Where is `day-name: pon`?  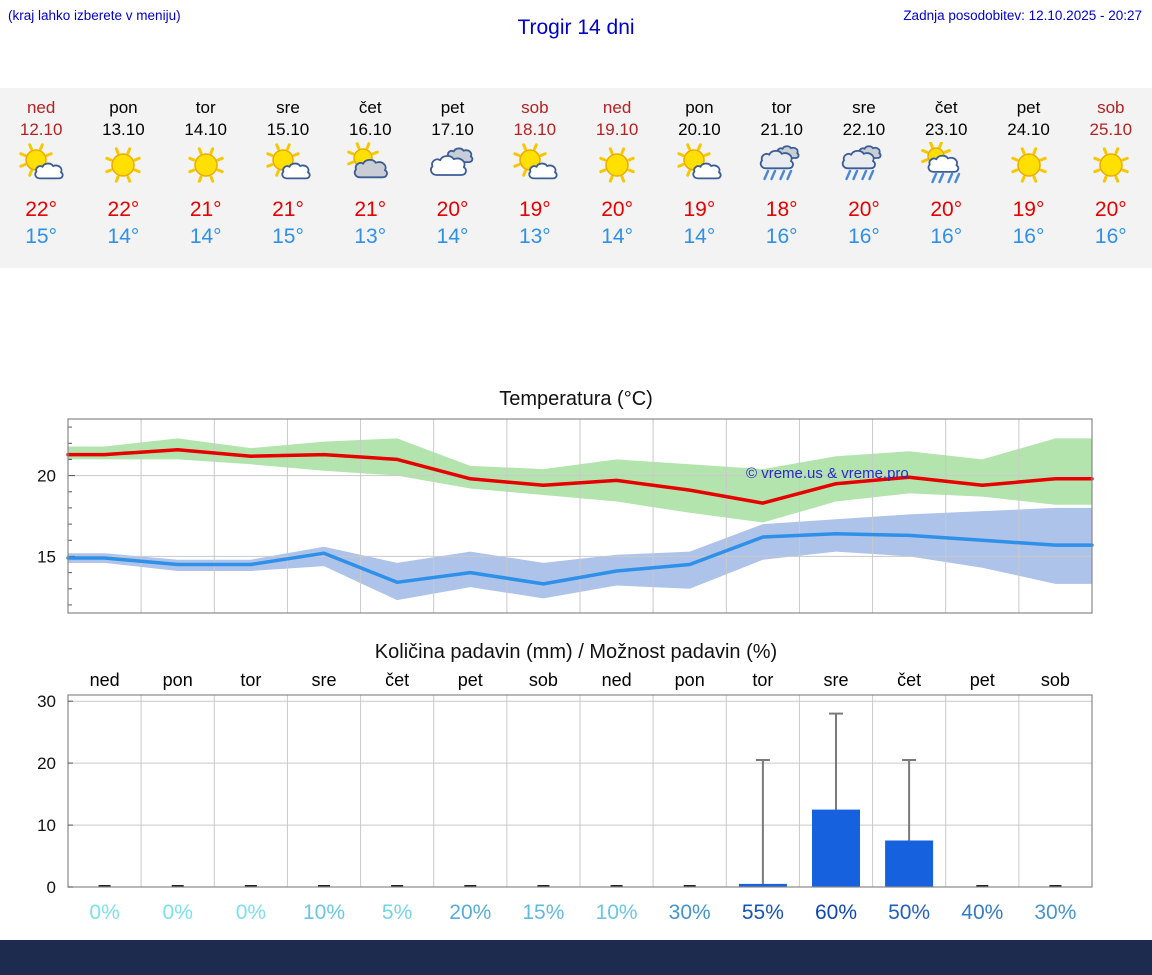
day-name: pon is located at coordinates (699, 107).